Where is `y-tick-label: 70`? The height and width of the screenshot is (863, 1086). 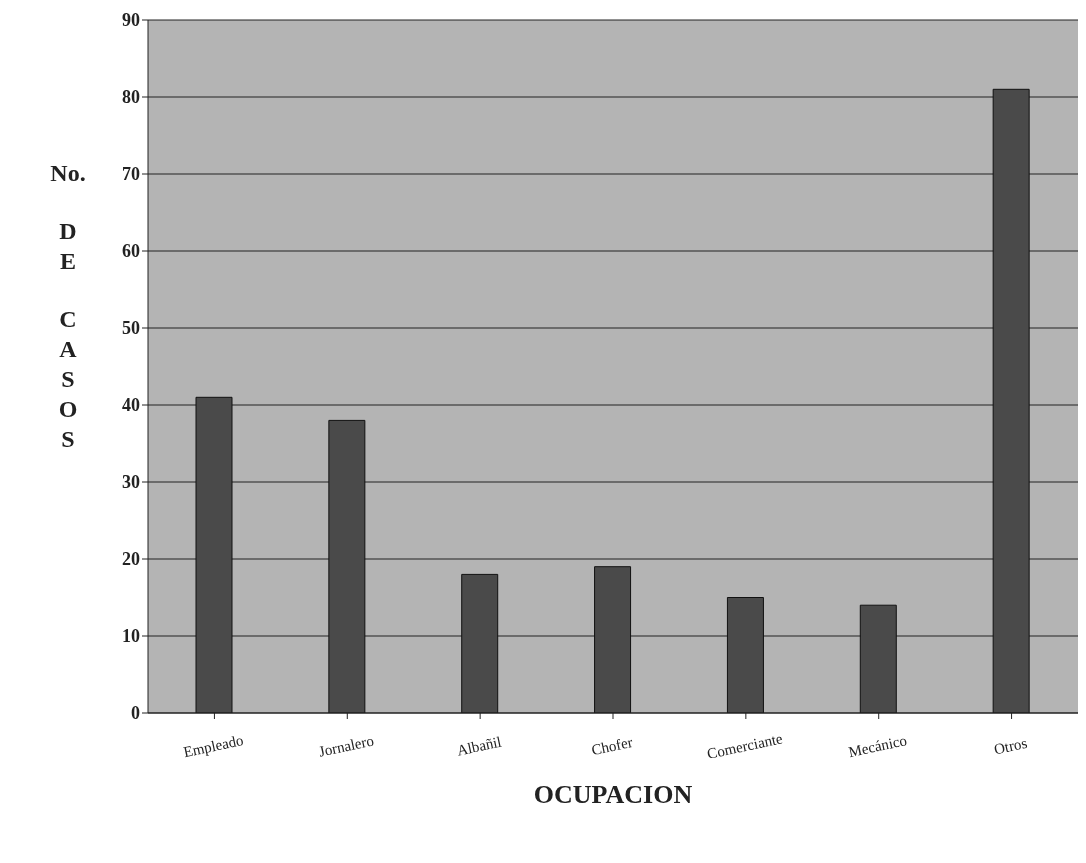
y-tick-label: 70 is located at coordinates (131, 174).